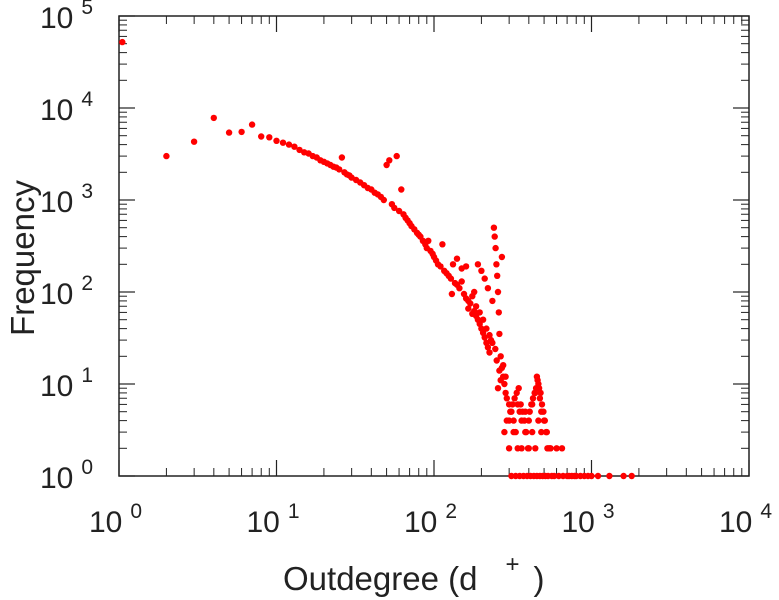  Describe the element at coordinates (66, 199) in the screenshot. I see `y-tick-label: 10 3` at that location.